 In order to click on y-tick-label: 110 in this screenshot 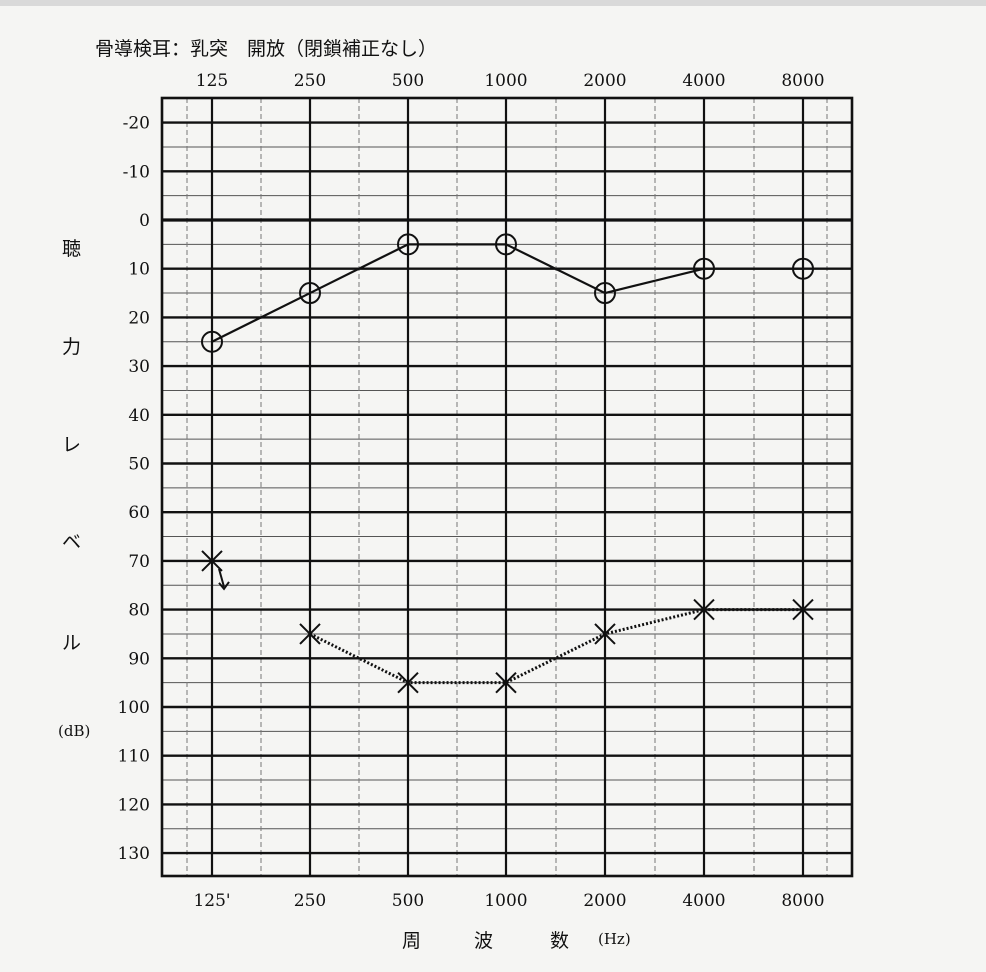, I will do `click(134, 757)`.